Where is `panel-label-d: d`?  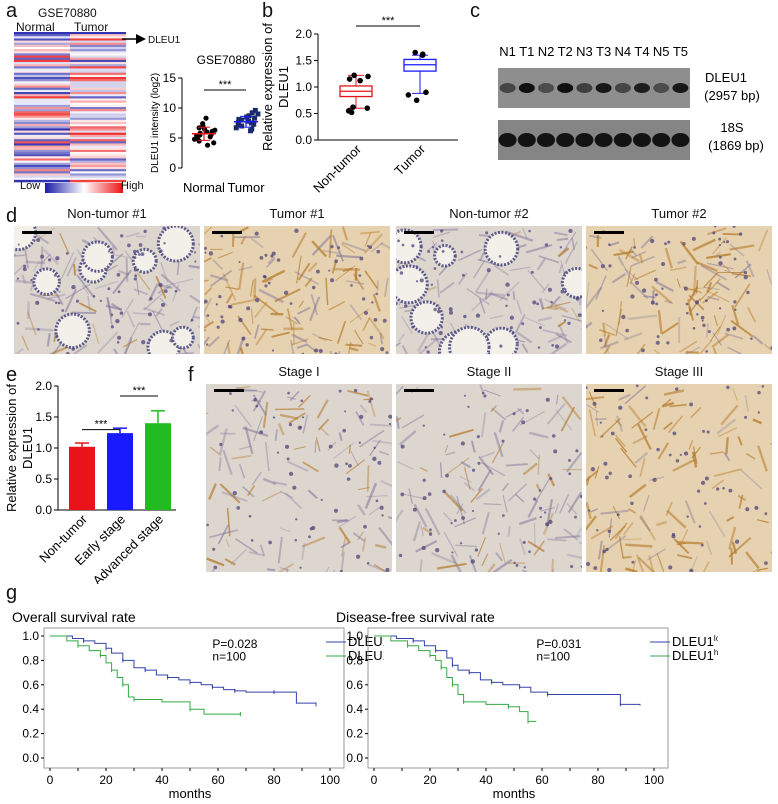 panel-label-d: d is located at coordinates (12, 216).